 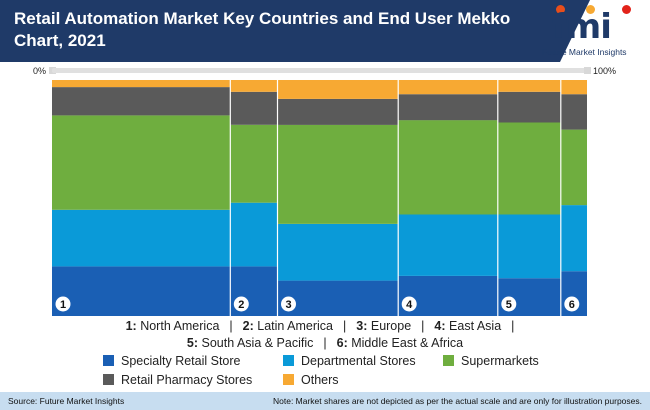 What do you see at coordinates (605, 71) in the screenshot?
I see `scale-right-label: 100%` at bounding box center [605, 71].